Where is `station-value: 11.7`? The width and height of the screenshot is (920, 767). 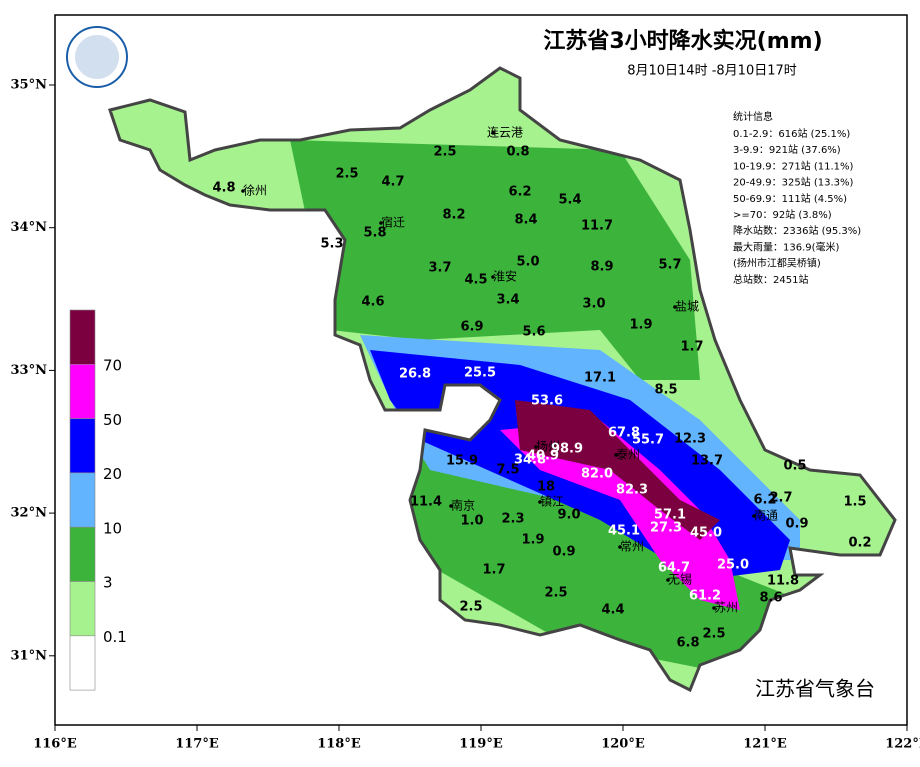 station-value: 11.7 is located at coordinates (597, 226).